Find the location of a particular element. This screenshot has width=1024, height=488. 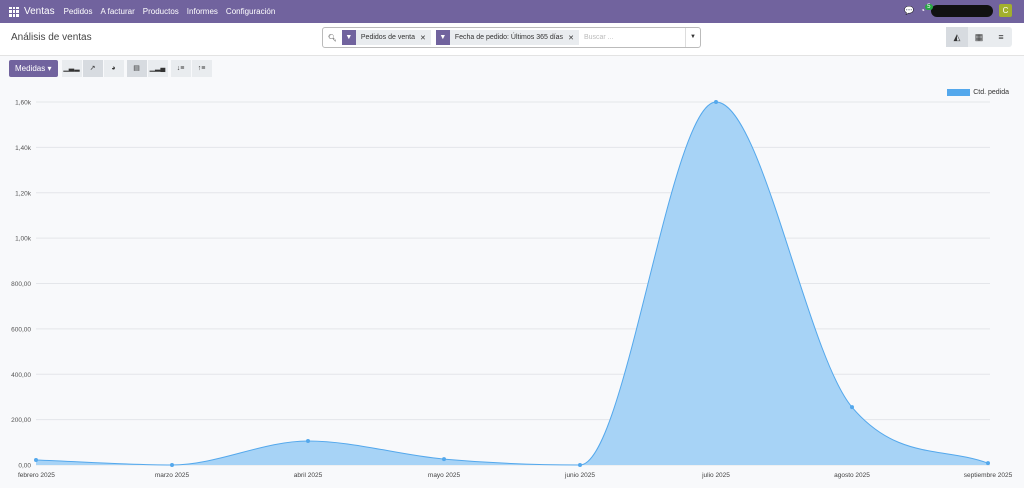

legend-swatch is located at coordinates (959, 92).